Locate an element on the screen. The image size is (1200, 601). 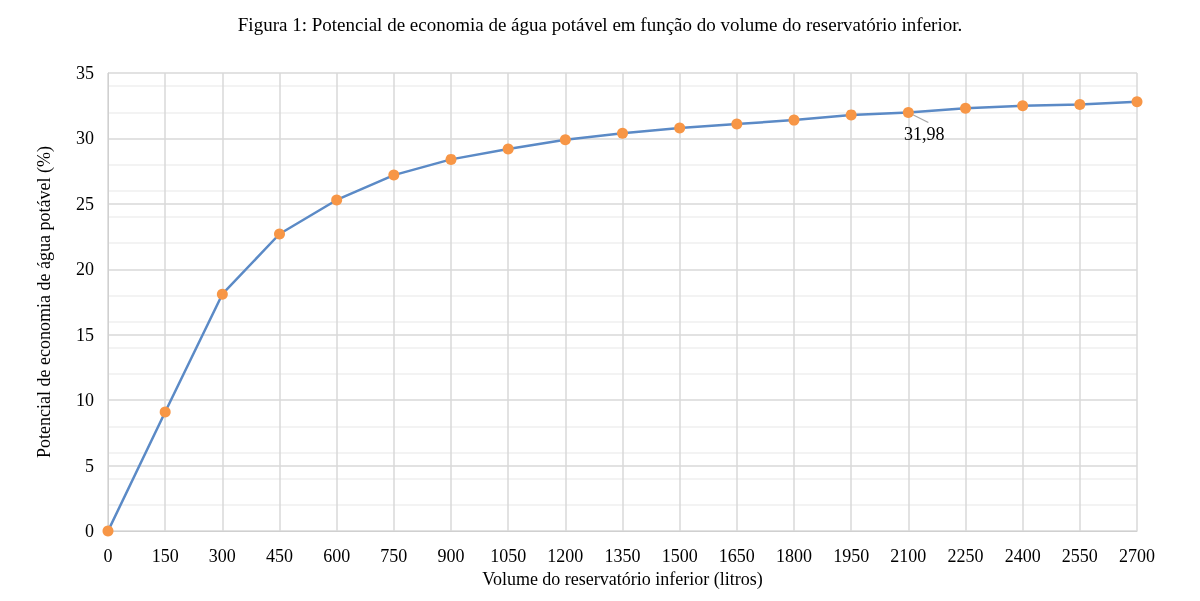
x-tick-label: 1350 is located at coordinates (622, 556).